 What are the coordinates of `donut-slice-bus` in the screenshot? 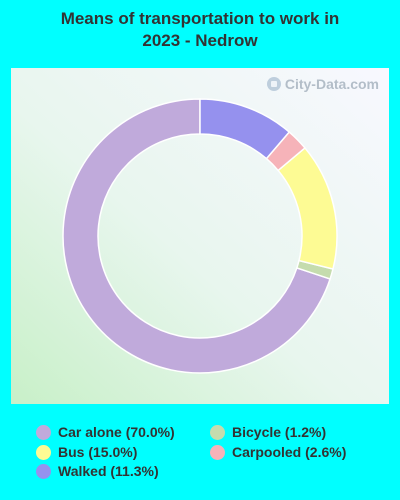 It's located at (307, 208).